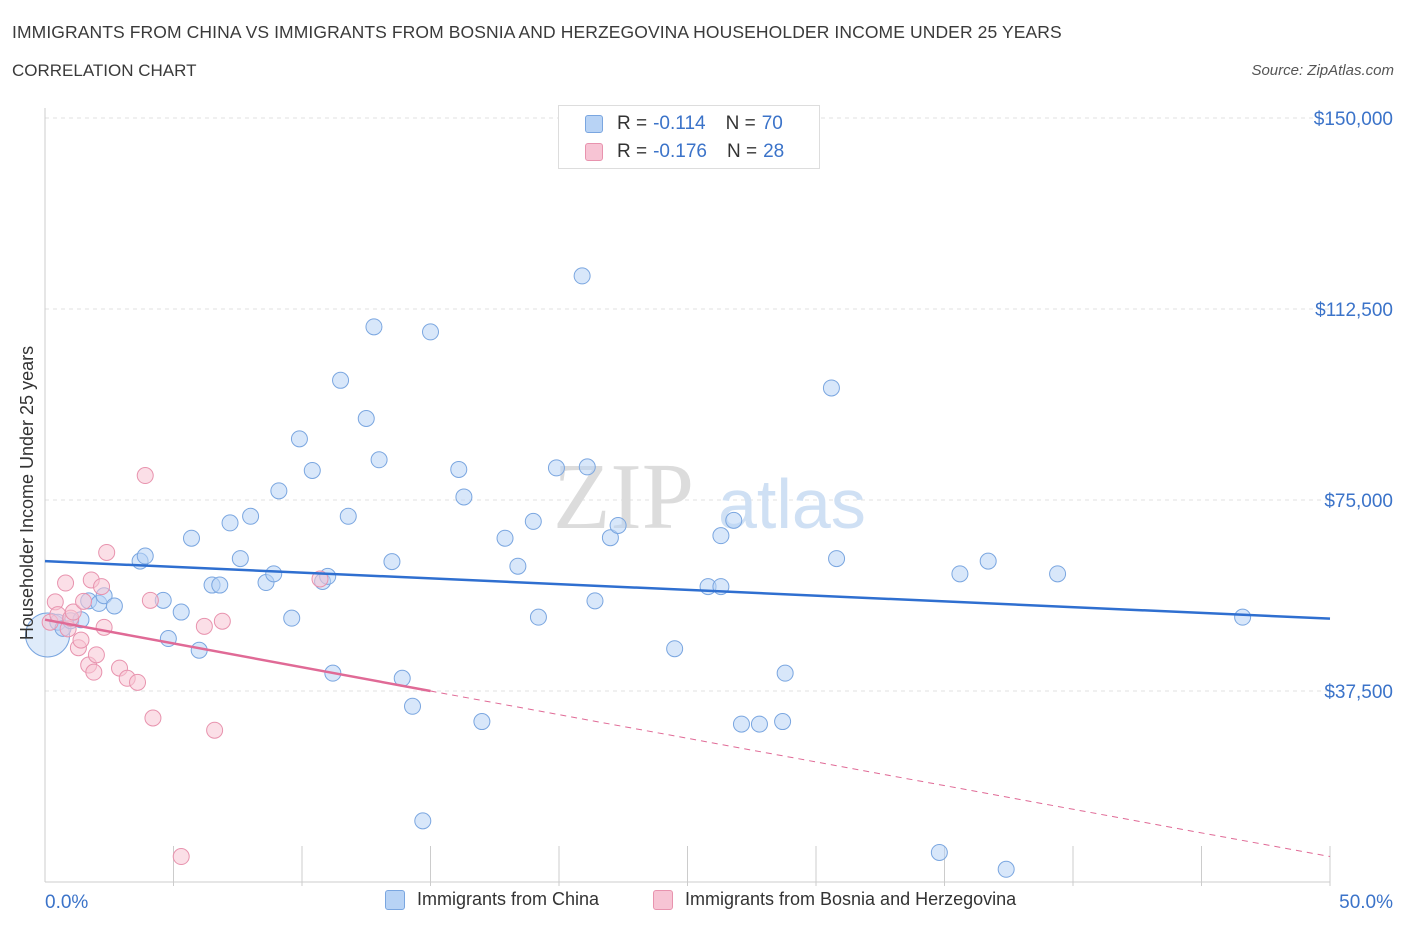  I want to click on chart-subtitle: CORRELATION CHART, so click(104, 70).